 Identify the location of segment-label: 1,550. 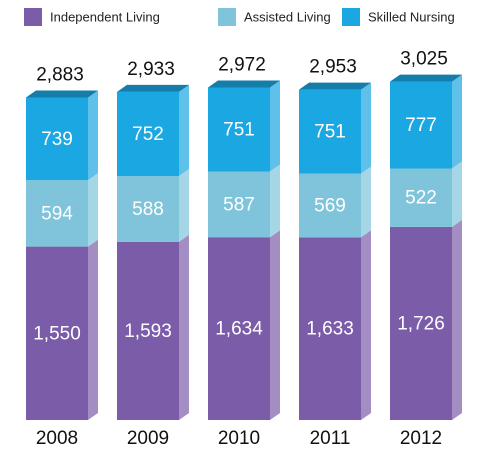
(57, 333).